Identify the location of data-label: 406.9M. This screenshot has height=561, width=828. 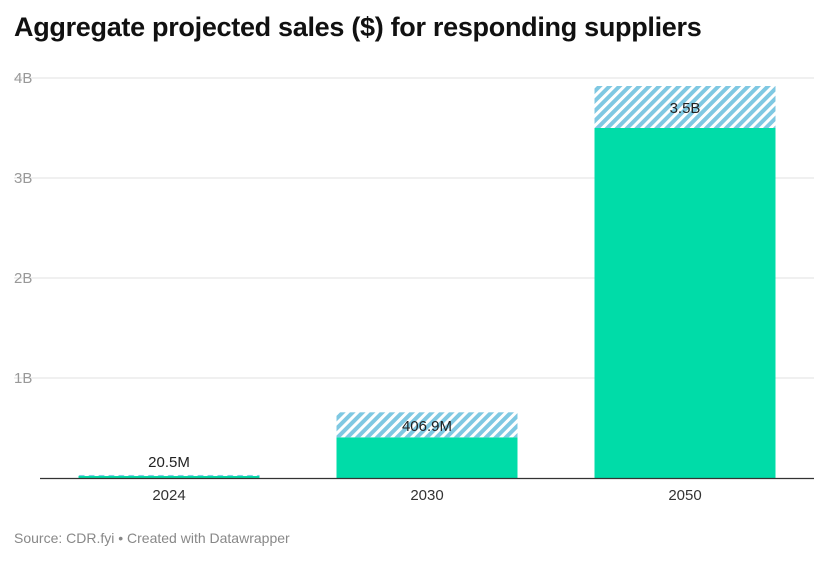
(427, 426).